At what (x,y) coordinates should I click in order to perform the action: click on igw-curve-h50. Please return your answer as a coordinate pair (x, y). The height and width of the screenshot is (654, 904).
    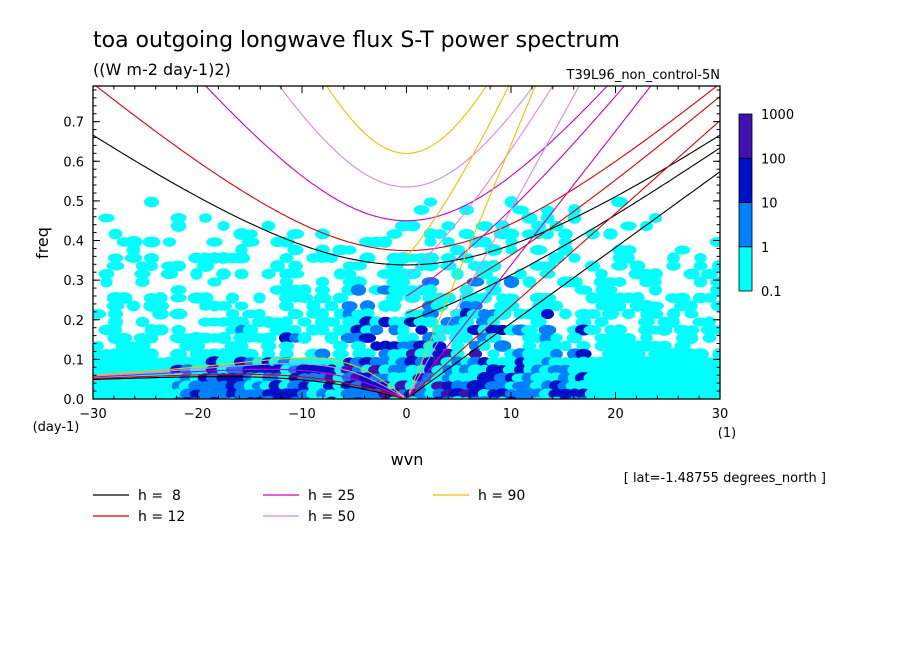
    Looking at the image, I should click on (406, 137).